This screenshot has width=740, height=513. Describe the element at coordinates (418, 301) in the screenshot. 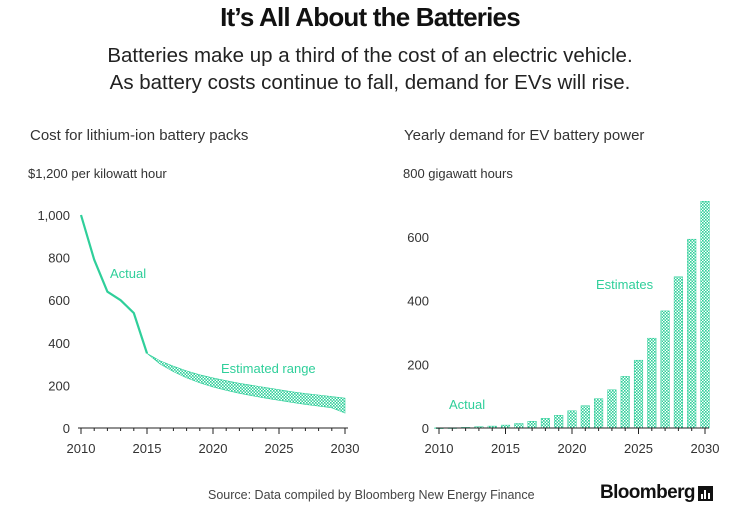

I see `demand-y-tick-label: 400` at that location.